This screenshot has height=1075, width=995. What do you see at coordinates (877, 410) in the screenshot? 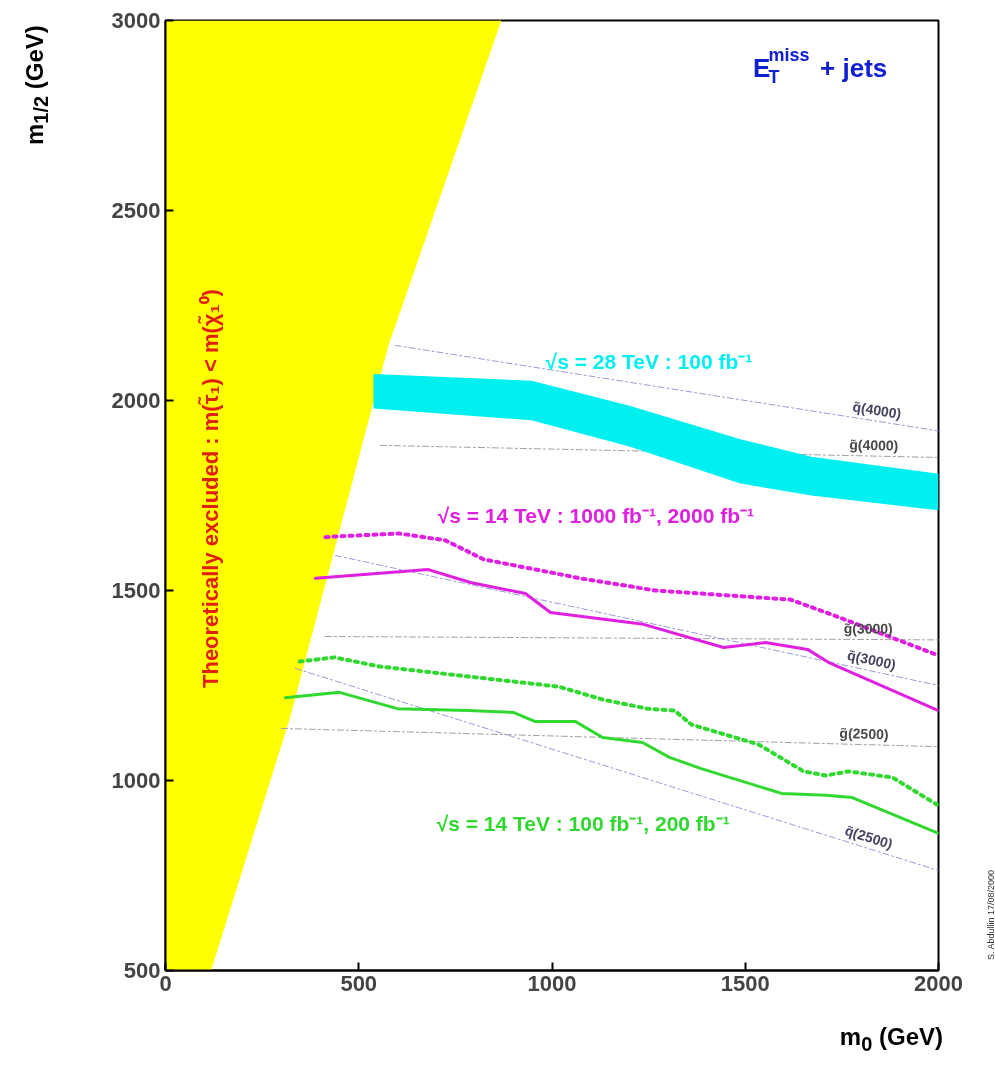
I see `text: q̃(4000)` at bounding box center [877, 410].